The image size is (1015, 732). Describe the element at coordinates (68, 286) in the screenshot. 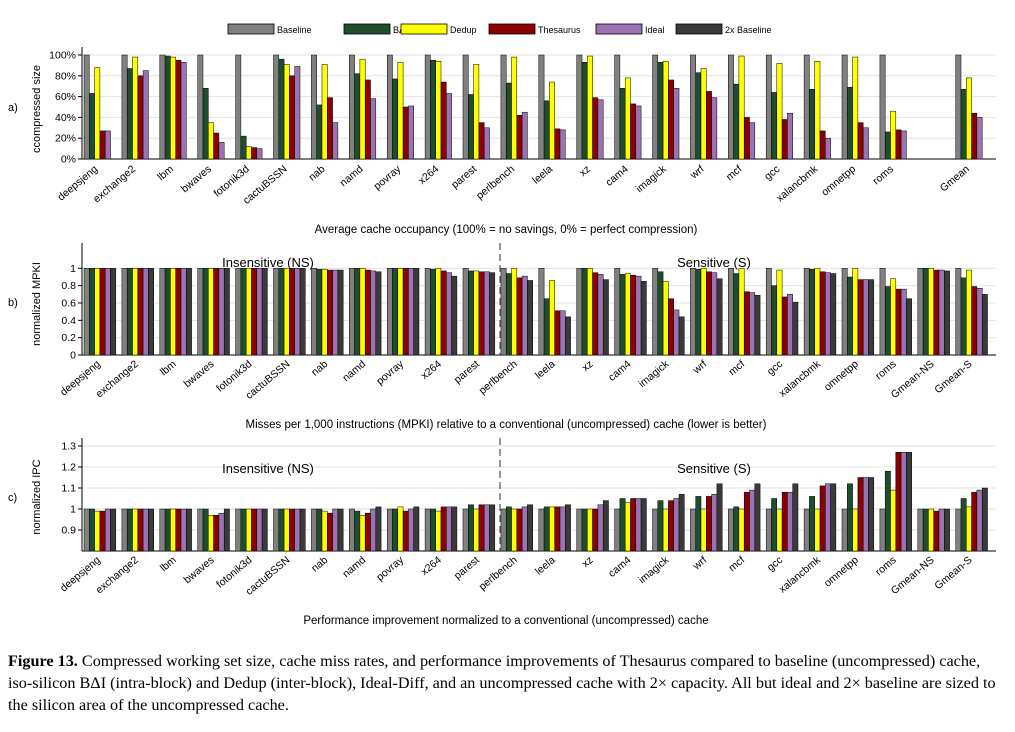

I see `y-tick-label: 0.8` at that location.